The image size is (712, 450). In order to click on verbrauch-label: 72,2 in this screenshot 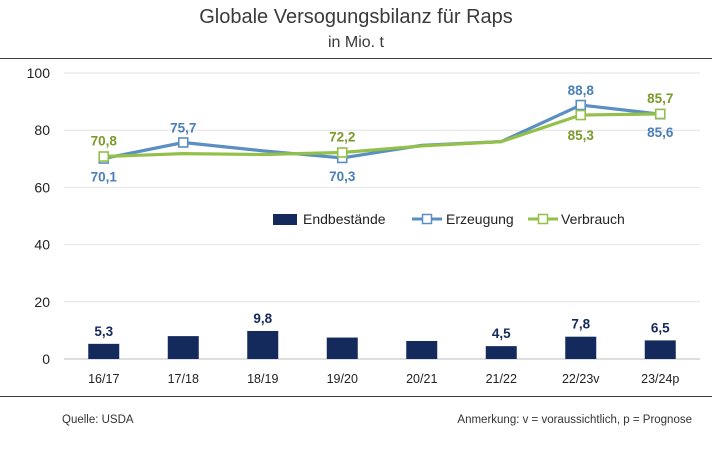, I will do `click(342, 137)`.